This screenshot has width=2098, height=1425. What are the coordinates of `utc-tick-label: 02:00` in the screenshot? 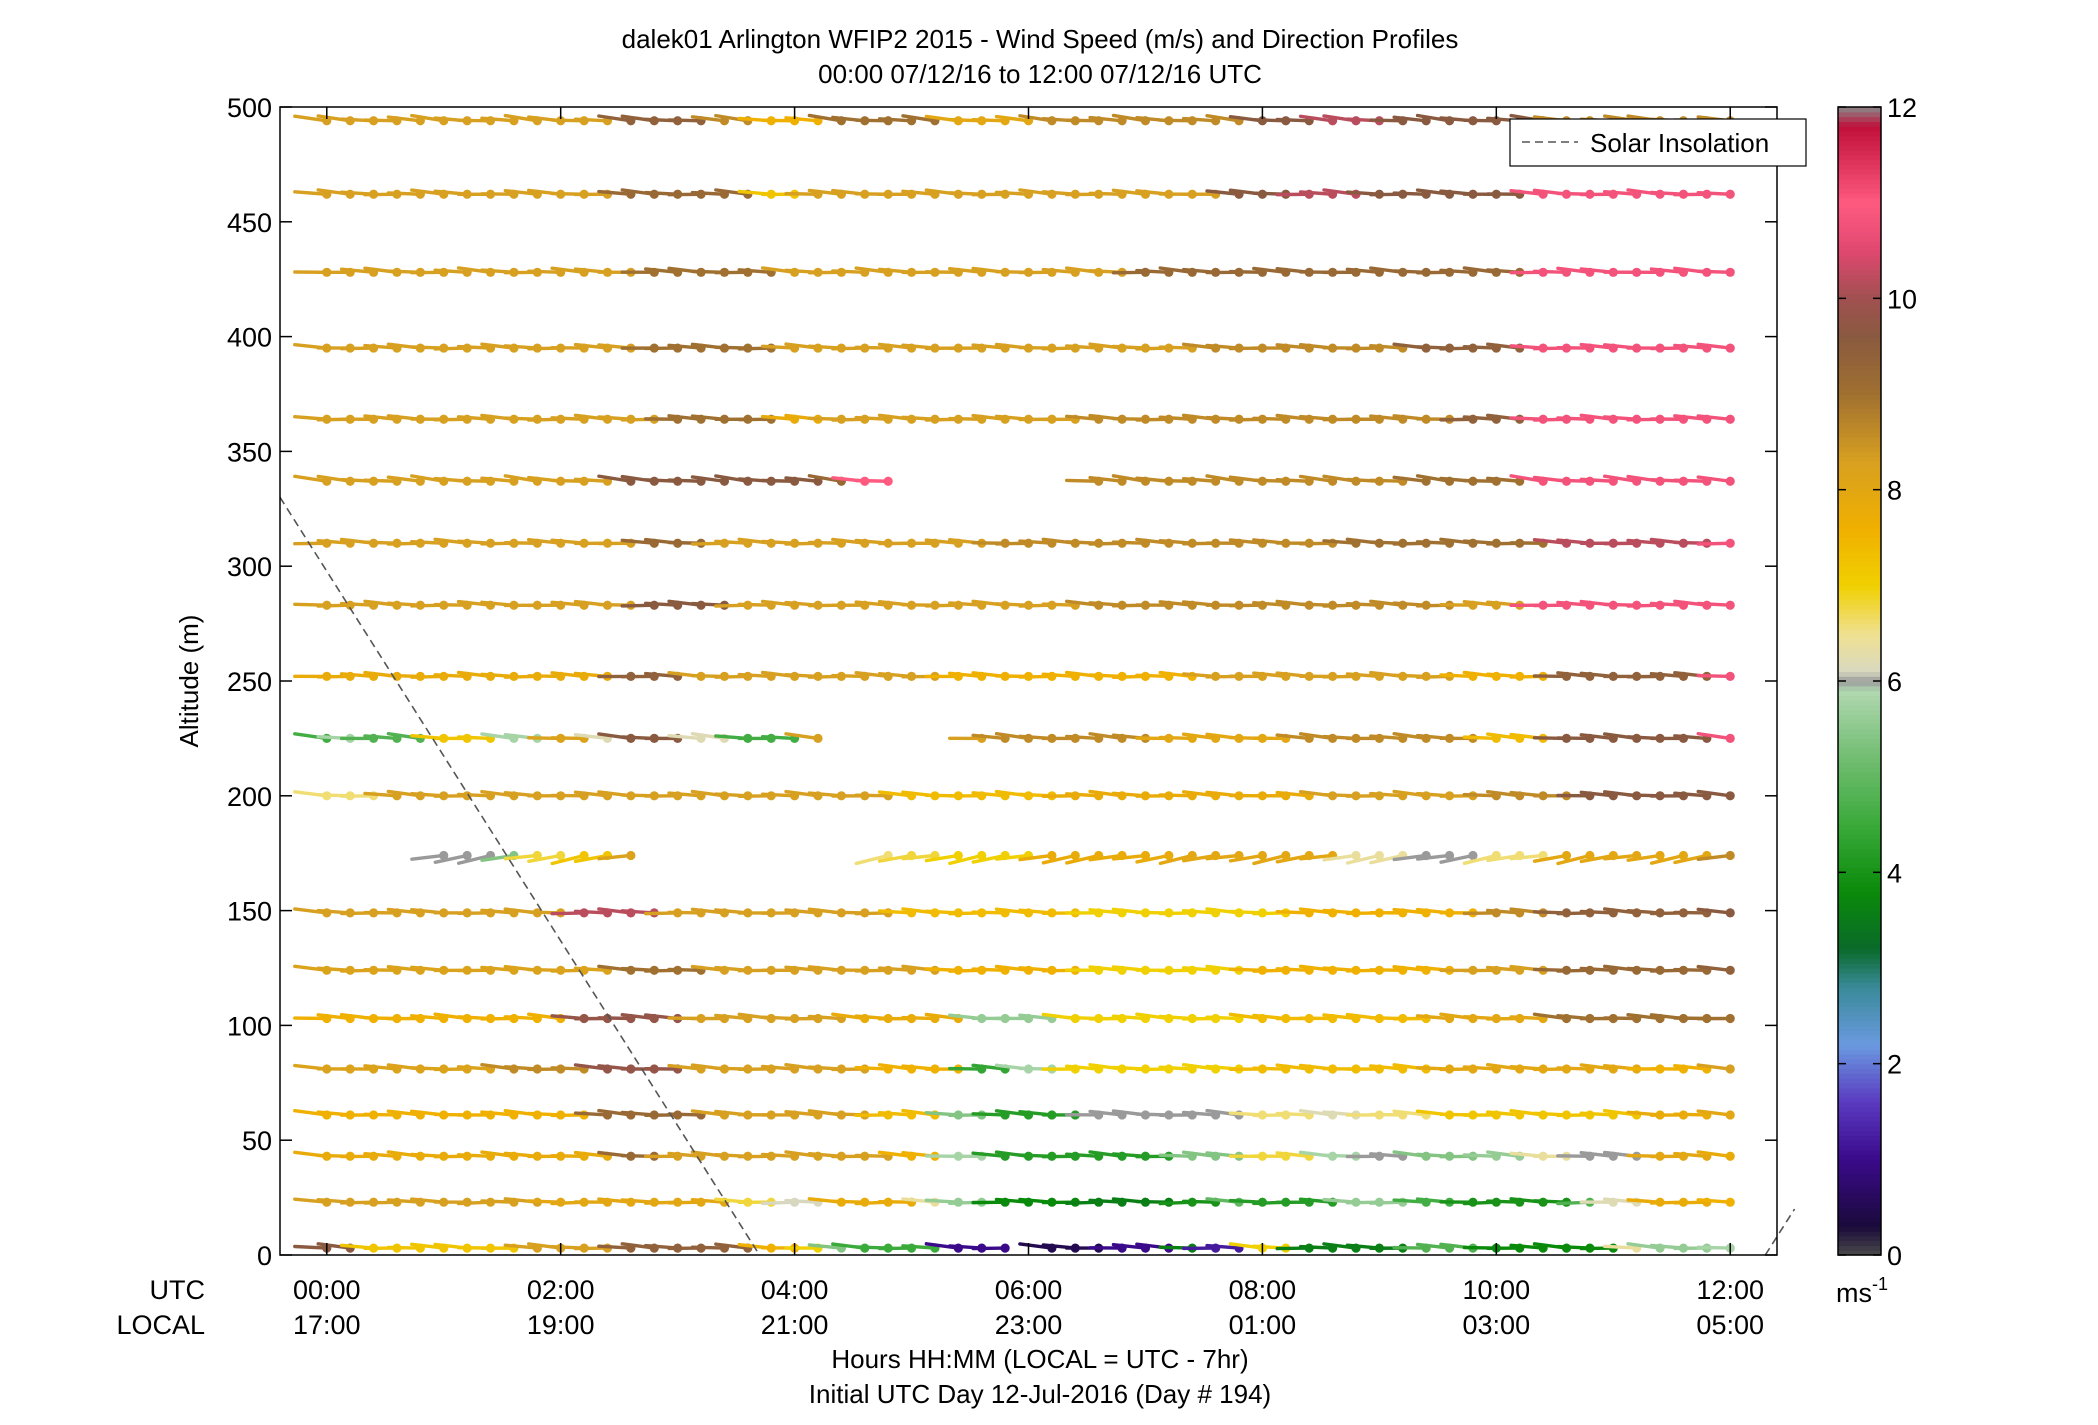 It's located at (561, 1290).